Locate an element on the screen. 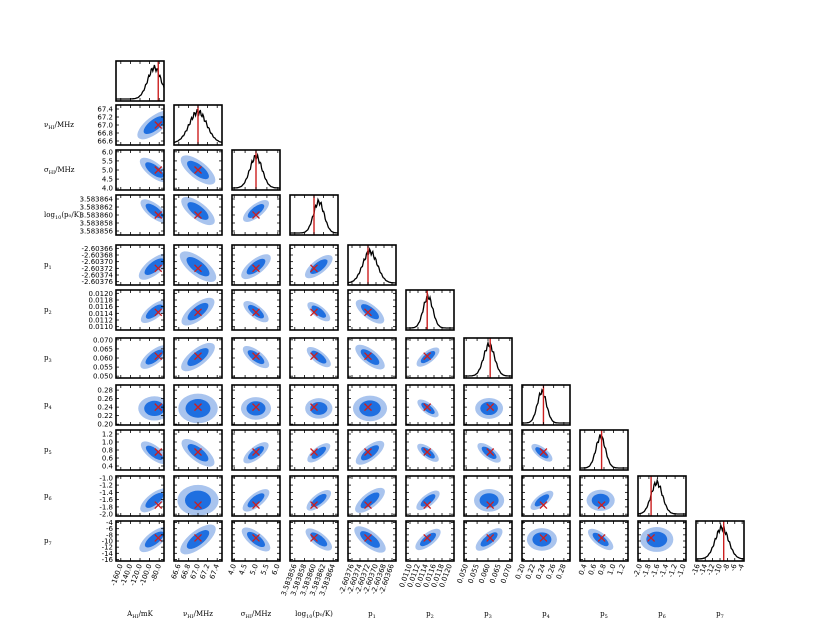 The image size is (830, 628). column-label-7: p4 is located at coordinates (546, 615).